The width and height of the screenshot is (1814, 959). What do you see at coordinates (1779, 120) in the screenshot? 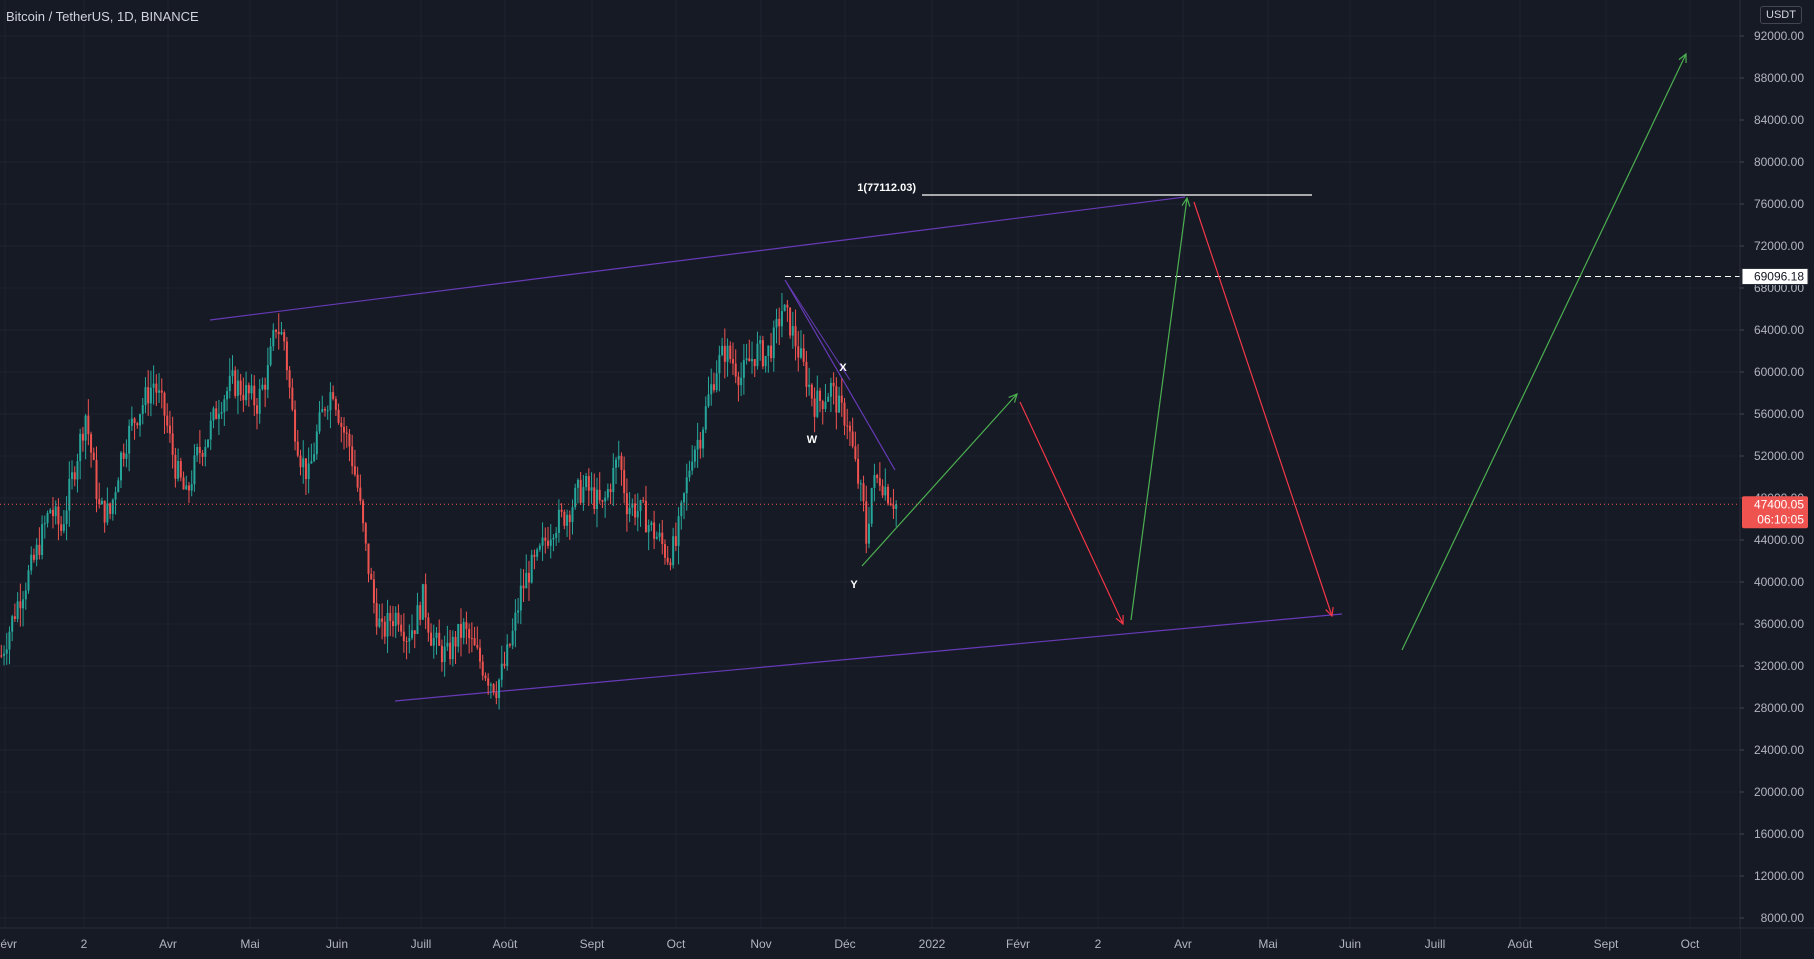
I see `y-tick-label: 84000.00` at bounding box center [1779, 120].